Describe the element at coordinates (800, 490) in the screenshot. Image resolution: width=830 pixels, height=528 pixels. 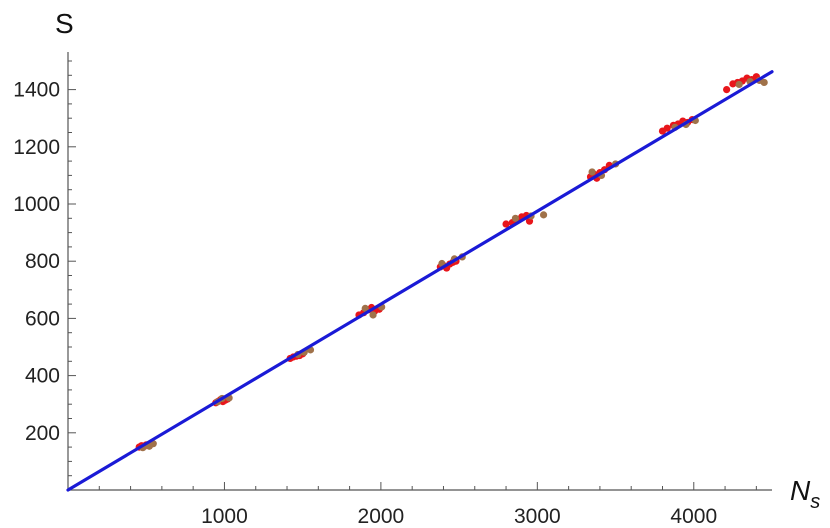
I see `x-axis-title-main: N` at that location.